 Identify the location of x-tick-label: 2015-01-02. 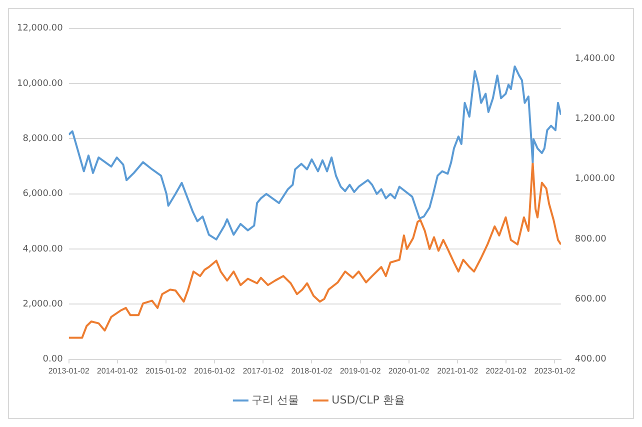
(166, 371).